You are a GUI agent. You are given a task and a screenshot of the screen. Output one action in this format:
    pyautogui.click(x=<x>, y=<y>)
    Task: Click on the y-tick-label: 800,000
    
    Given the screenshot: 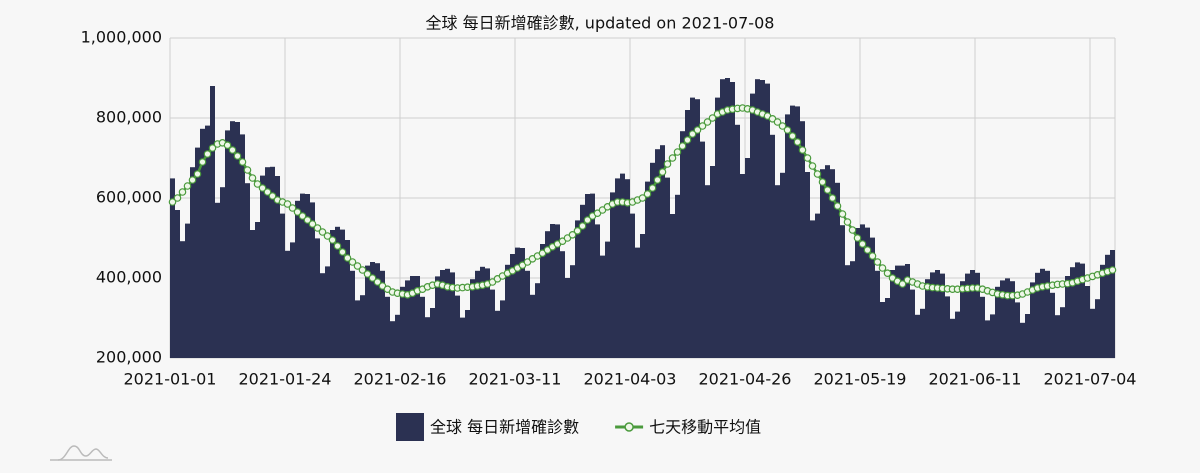 What is the action you would take?
    pyautogui.click(x=129, y=117)
    